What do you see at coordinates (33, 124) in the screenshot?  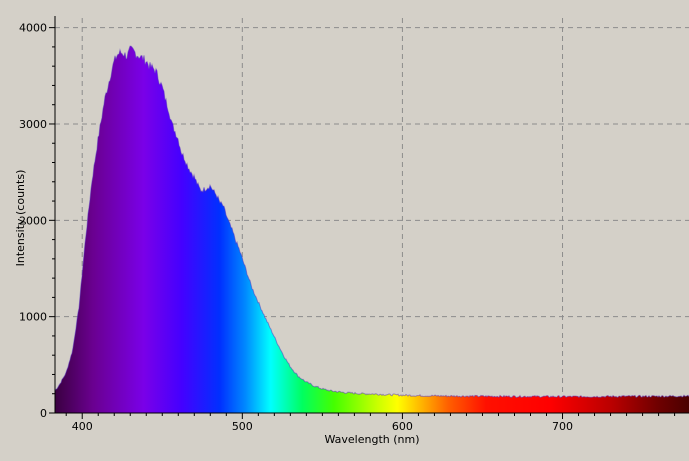 I see `y-tick-label-3000: 3000` at bounding box center [33, 124].